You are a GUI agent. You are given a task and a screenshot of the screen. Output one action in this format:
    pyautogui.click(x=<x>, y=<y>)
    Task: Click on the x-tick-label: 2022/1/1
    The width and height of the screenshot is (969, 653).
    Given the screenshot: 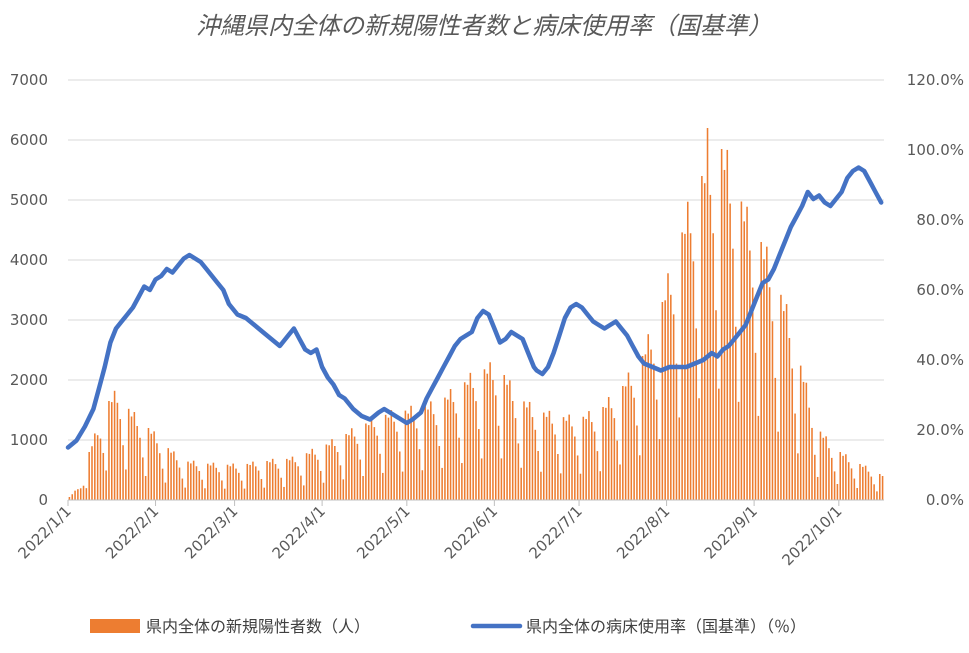 What is the action you would take?
    pyautogui.click(x=44, y=532)
    